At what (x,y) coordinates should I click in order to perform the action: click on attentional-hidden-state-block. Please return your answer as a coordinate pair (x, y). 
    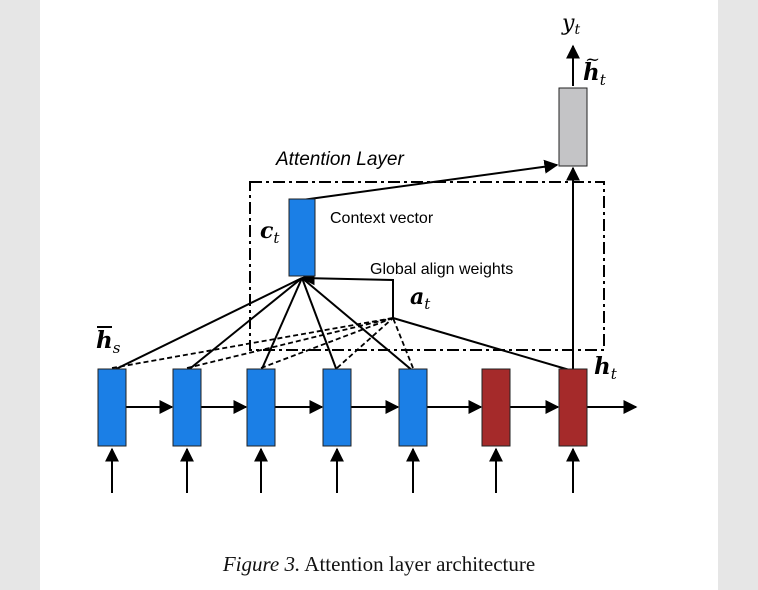
    Looking at the image, I should click on (573, 127).